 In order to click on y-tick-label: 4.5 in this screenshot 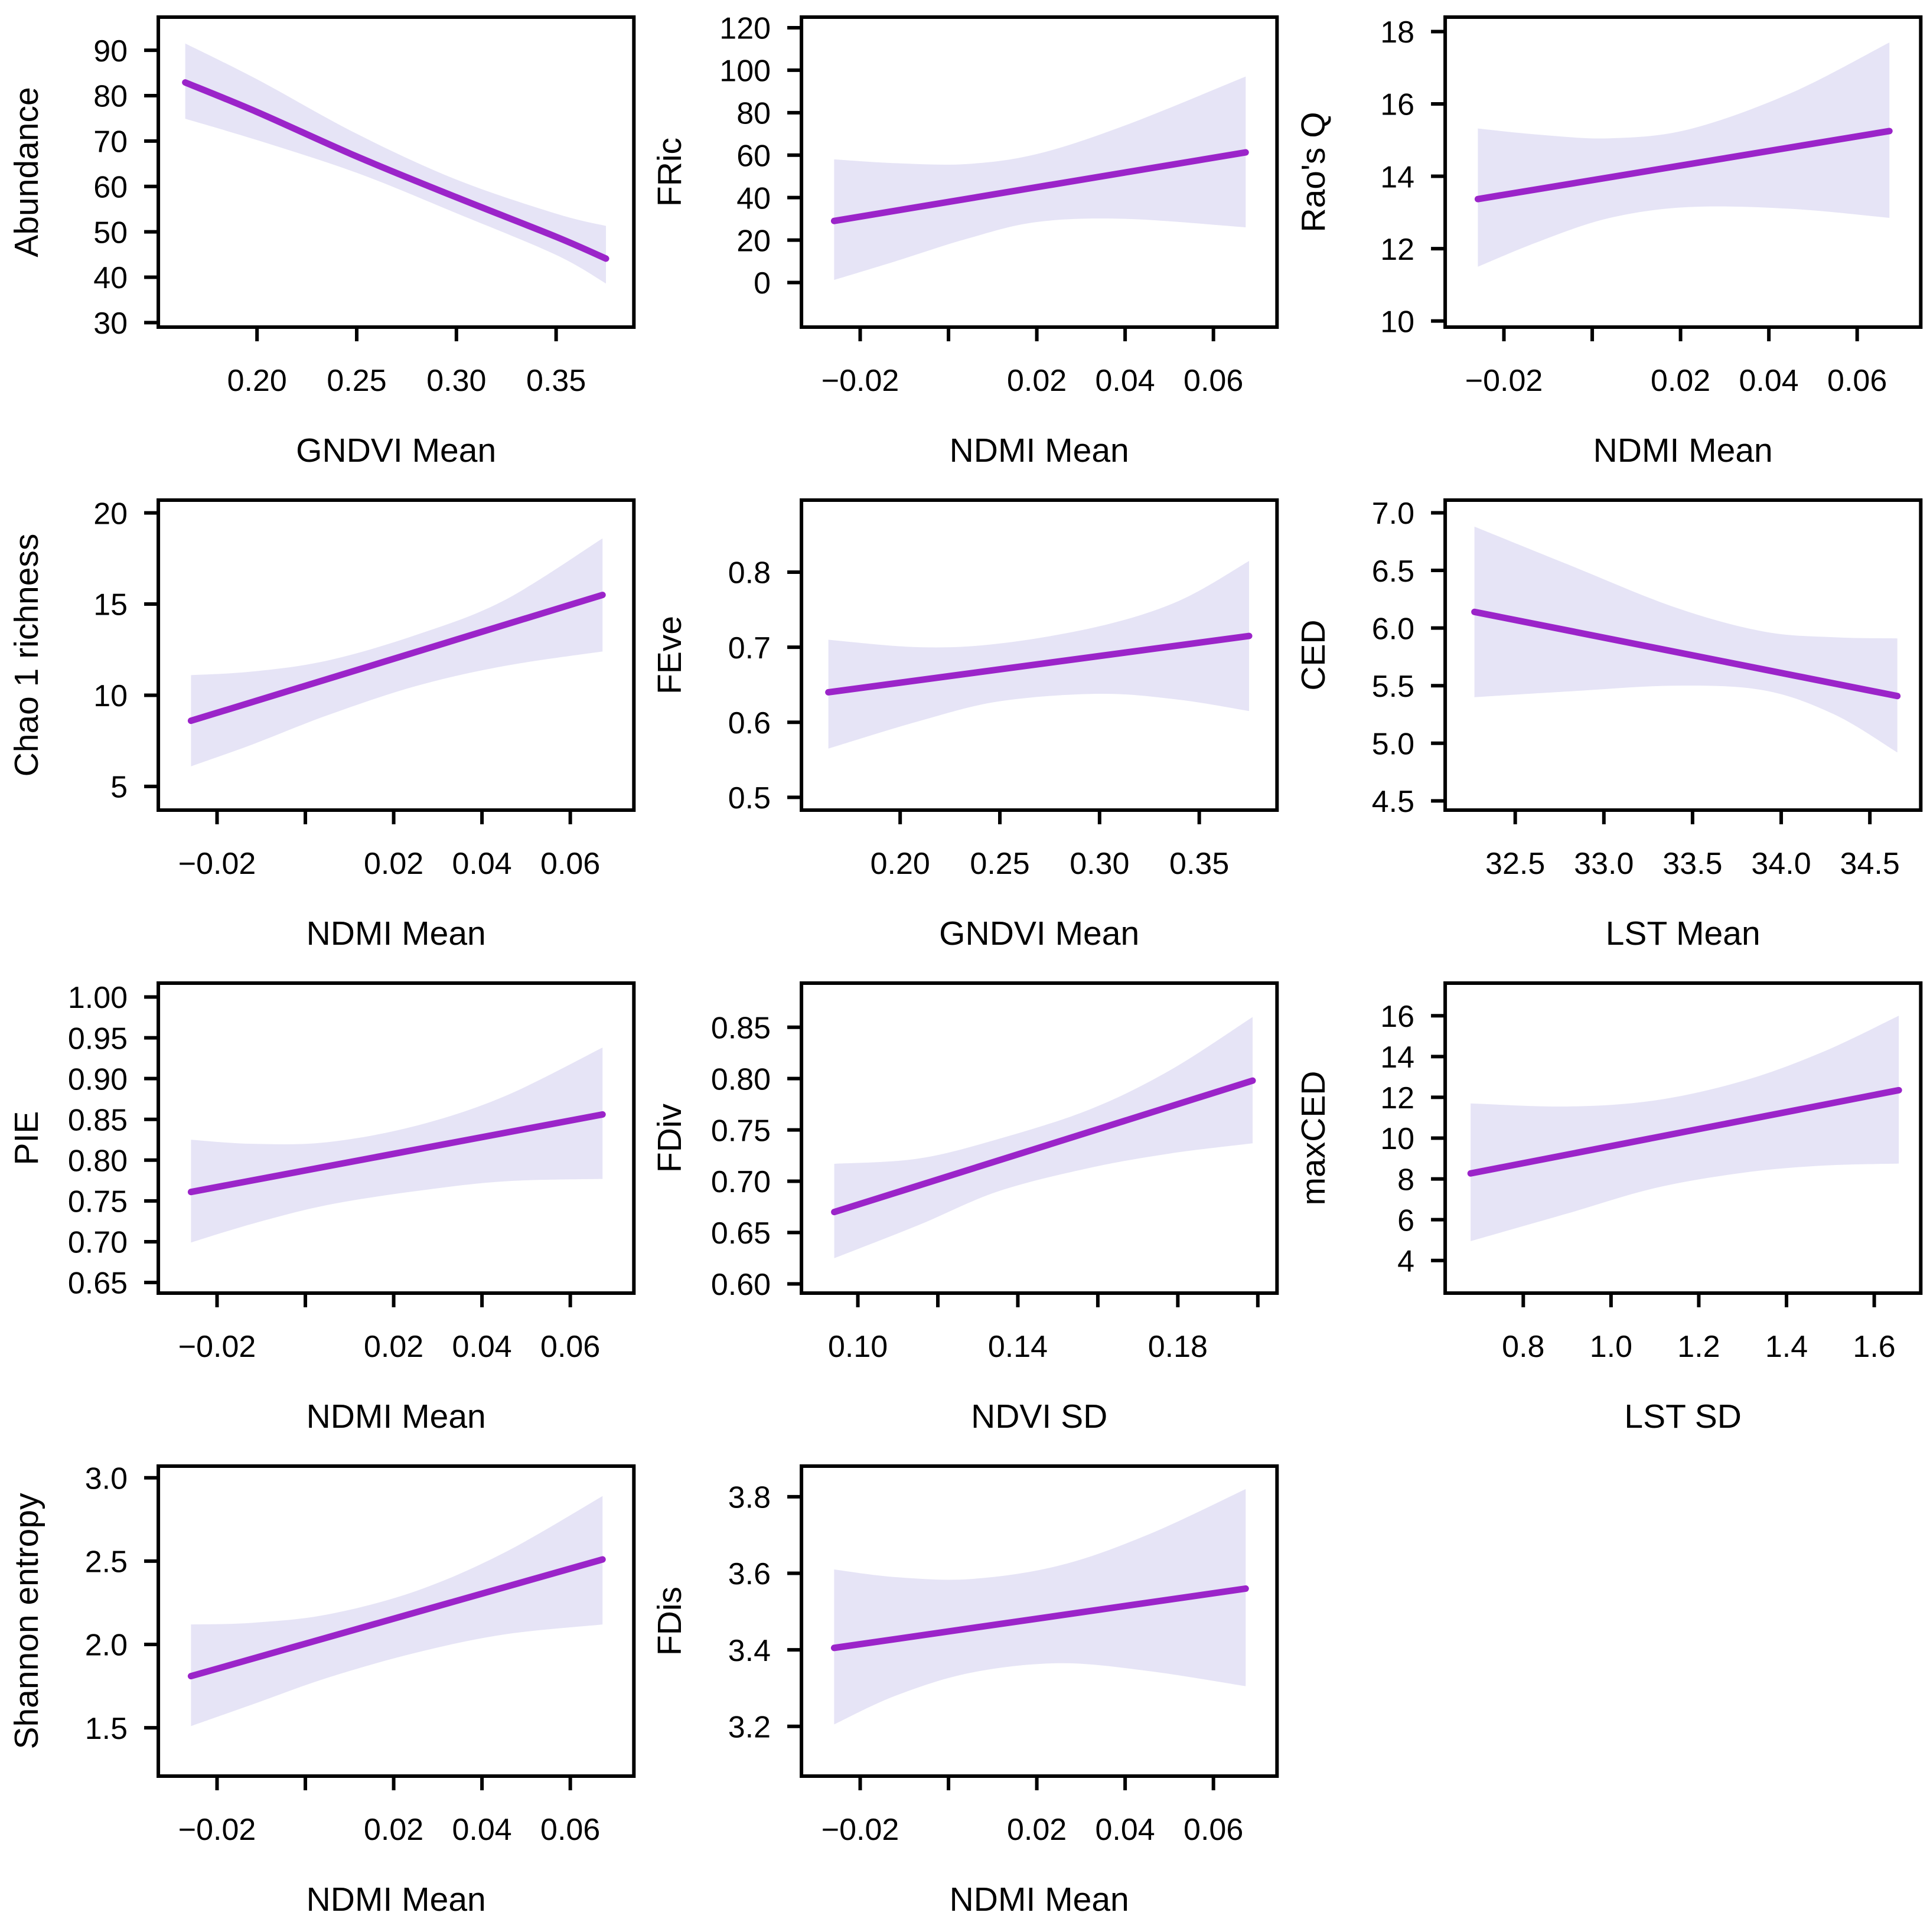, I will do `click(1392, 802)`.